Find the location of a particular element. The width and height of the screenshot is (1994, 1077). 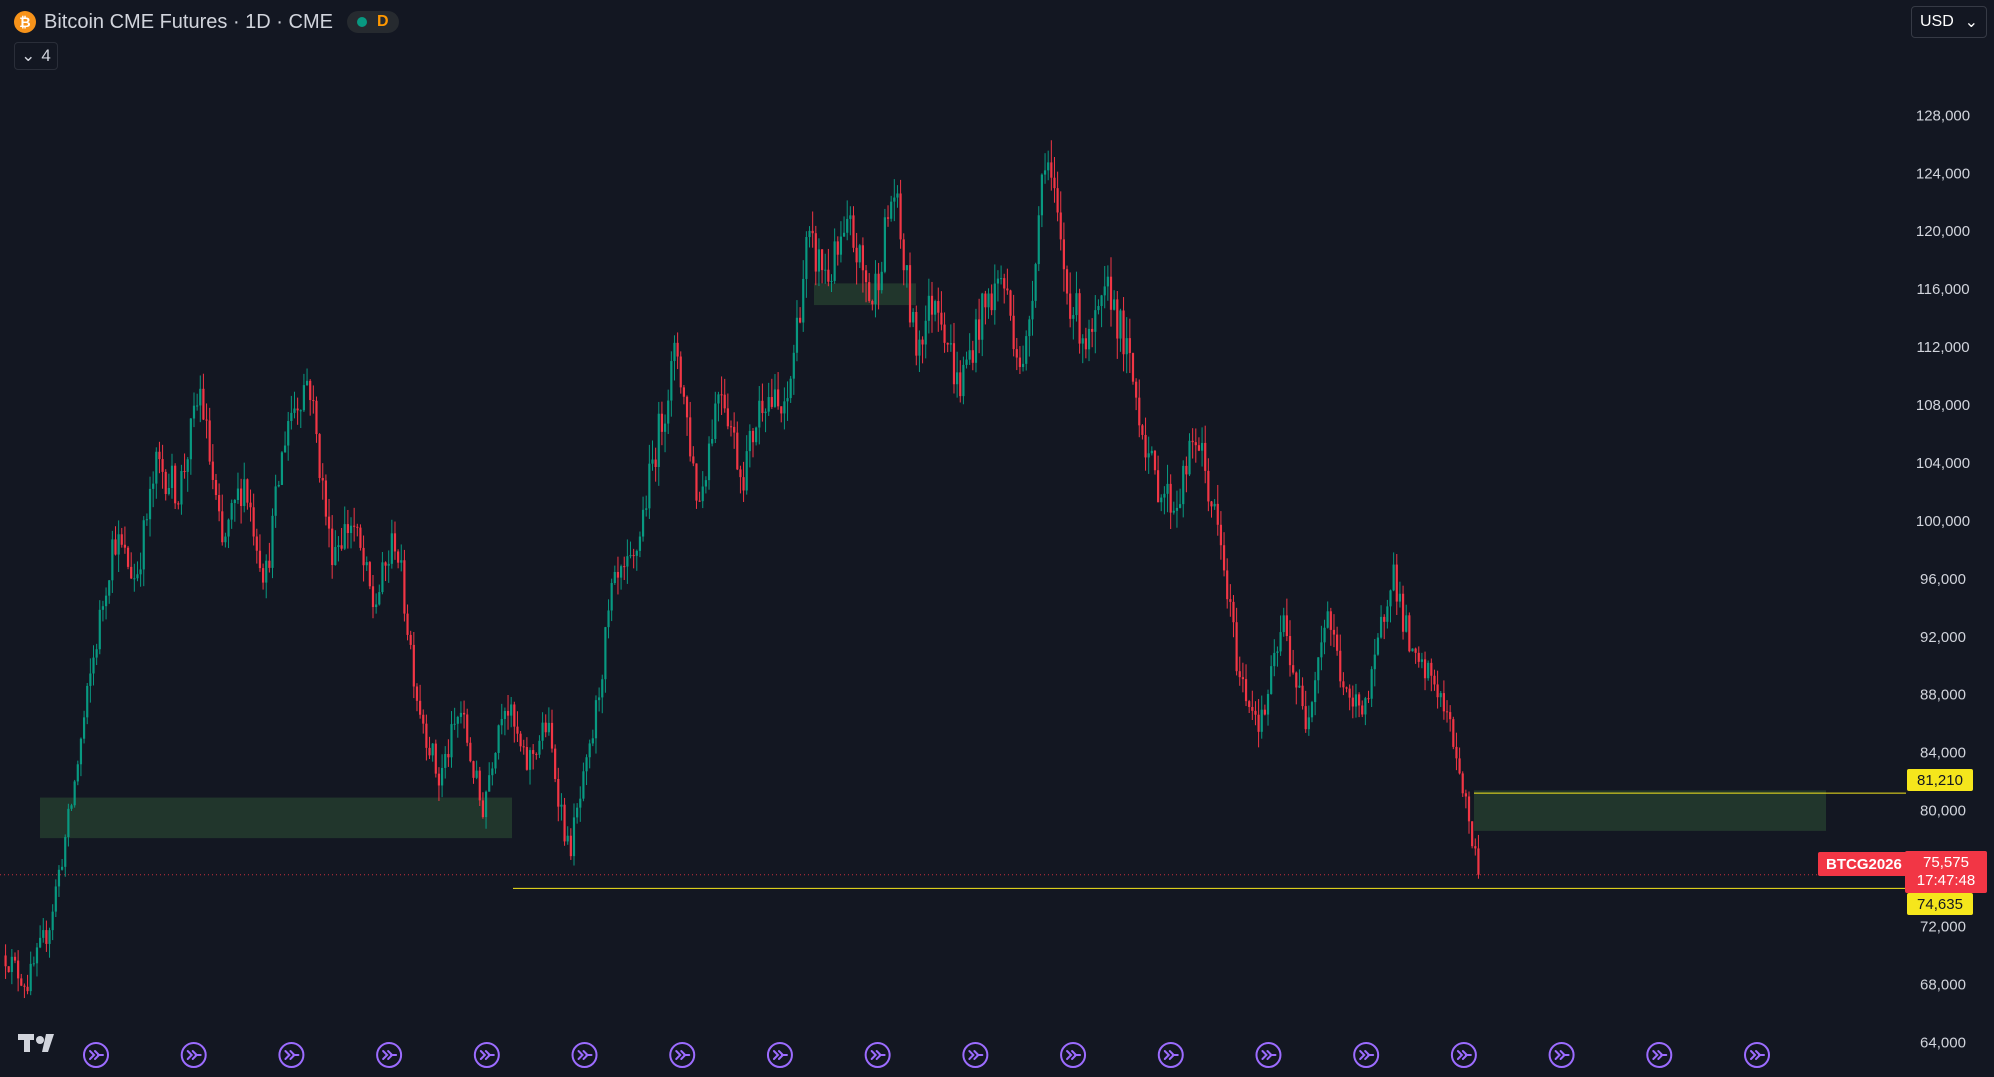

y-tick-label: 124,000 is located at coordinates (1943, 173).